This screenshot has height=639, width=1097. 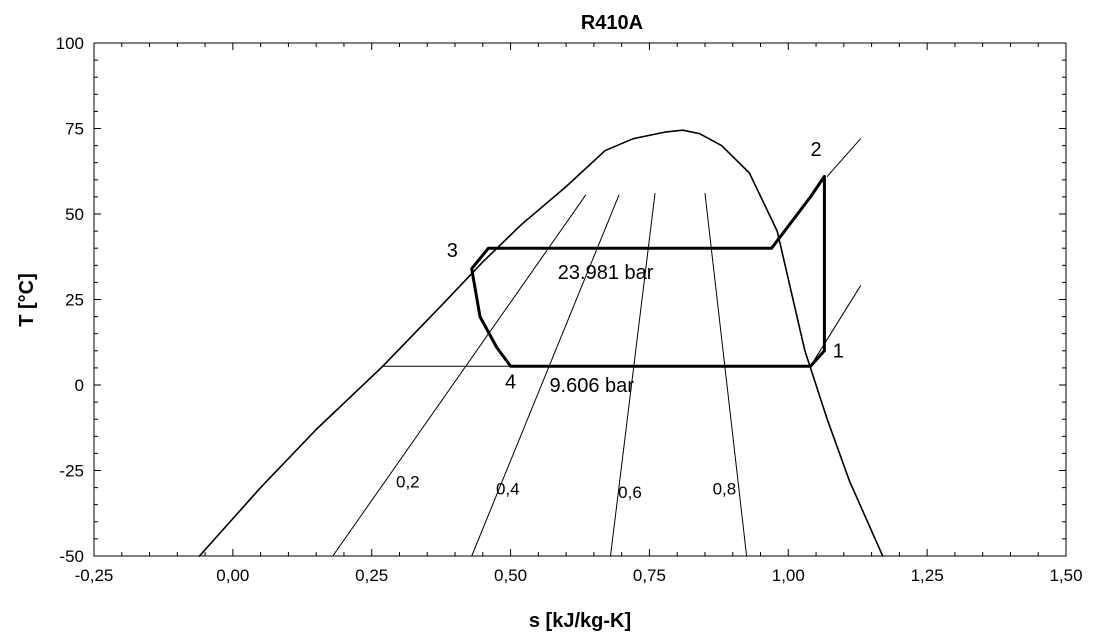 I want to click on y-tick-label: -50, so click(x=71, y=556).